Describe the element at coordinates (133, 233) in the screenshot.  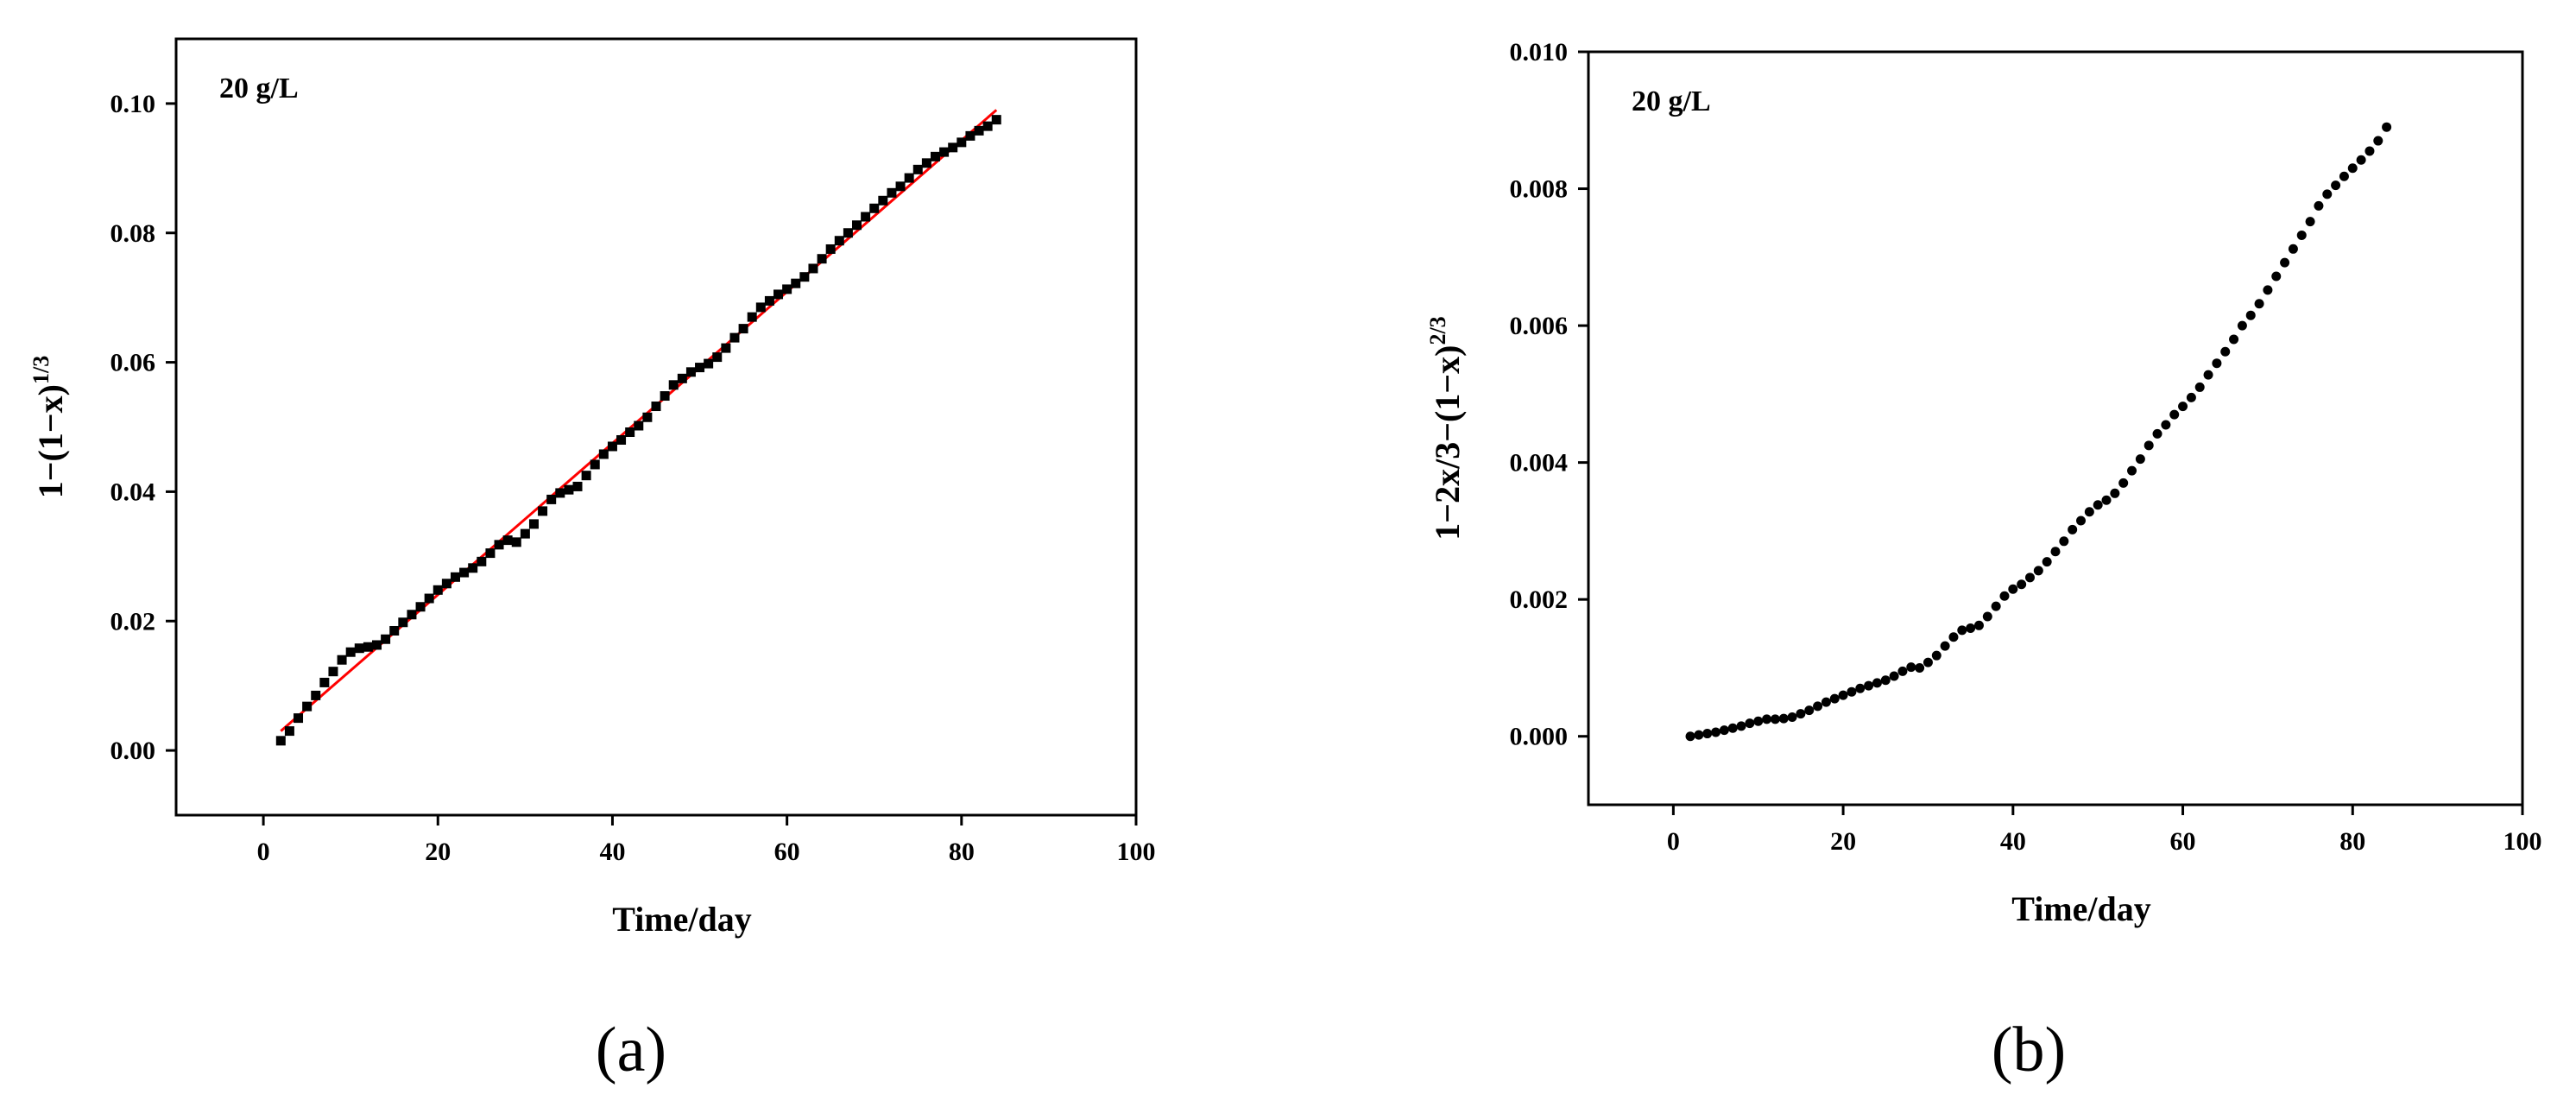
I see `y-tick-label: 0.08` at that location.